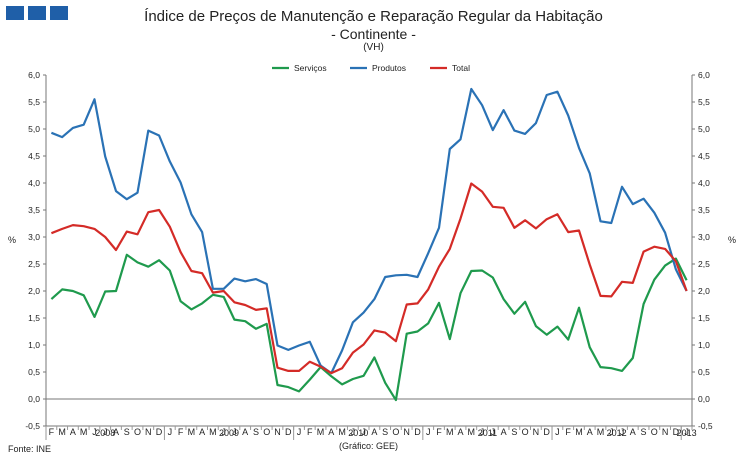 The image size is (747, 459). What do you see at coordinates (704, 399) in the screenshot?
I see `y-tick-label-right: 0,0` at bounding box center [704, 399].